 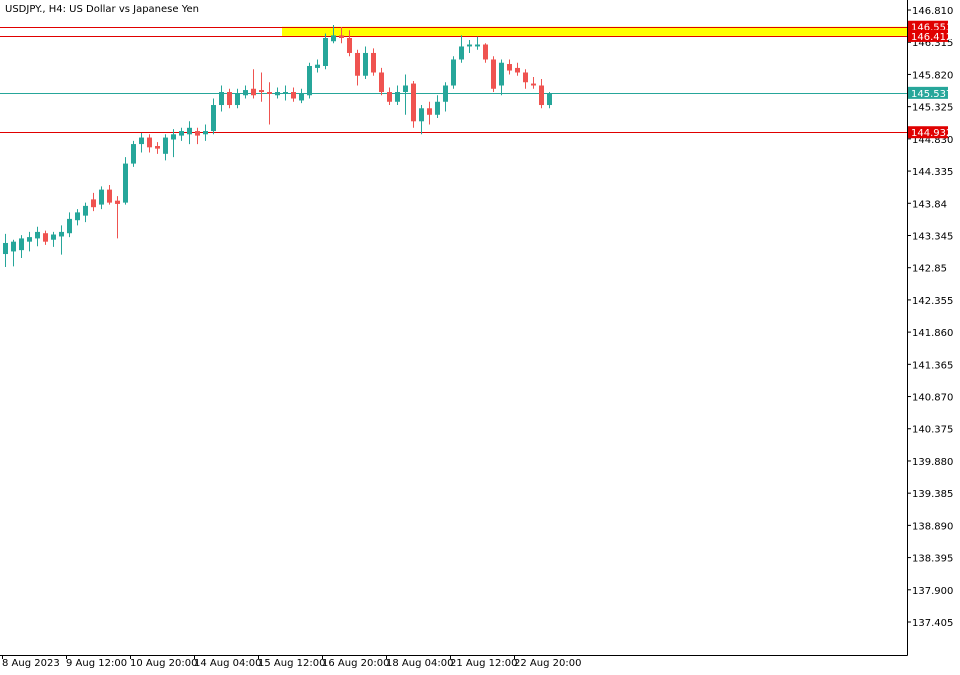 I want to click on x-tick-label: 16 Aug 20:00, so click(x=355, y=663).